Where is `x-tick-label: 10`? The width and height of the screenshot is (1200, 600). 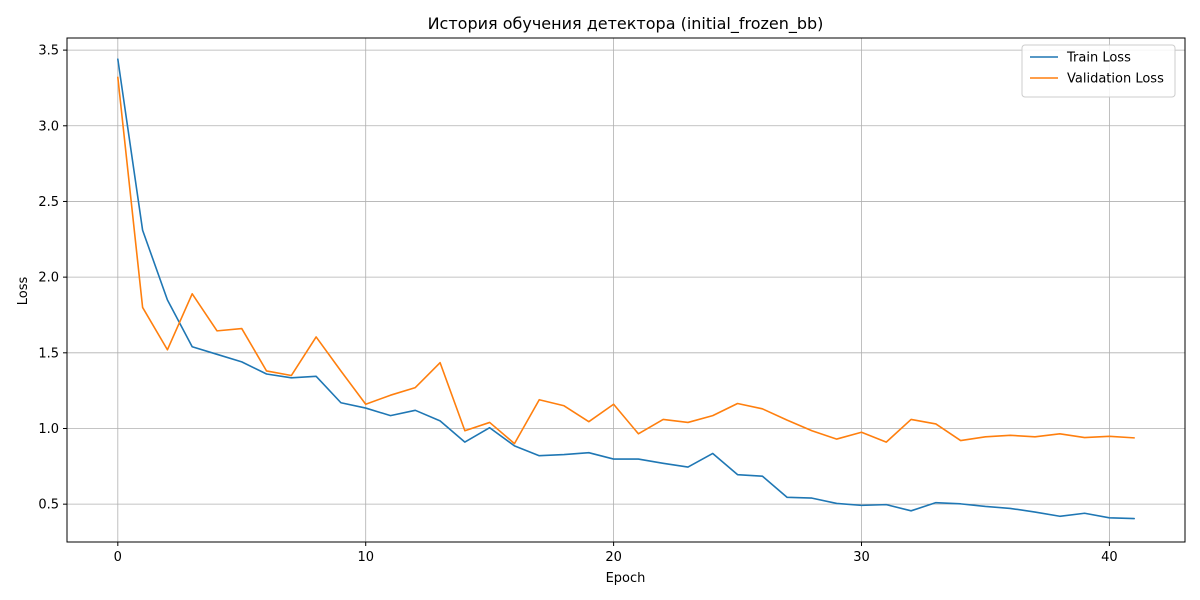 x-tick-label: 10 is located at coordinates (365, 557).